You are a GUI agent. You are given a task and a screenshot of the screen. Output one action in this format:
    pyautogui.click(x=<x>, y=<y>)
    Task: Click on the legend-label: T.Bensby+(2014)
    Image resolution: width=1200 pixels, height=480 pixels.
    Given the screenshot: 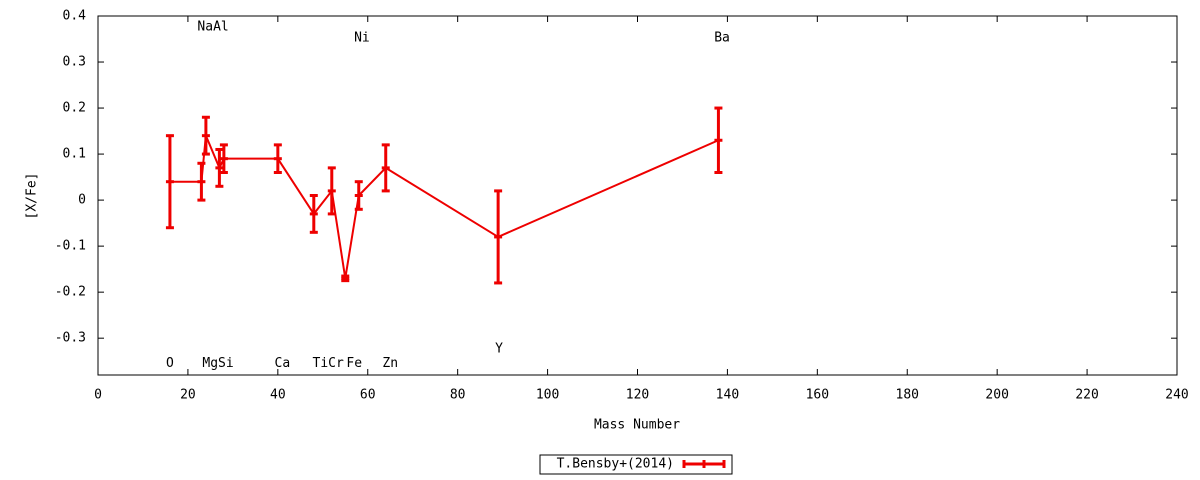 What is the action you would take?
    pyautogui.click(x=615, y=464)
    